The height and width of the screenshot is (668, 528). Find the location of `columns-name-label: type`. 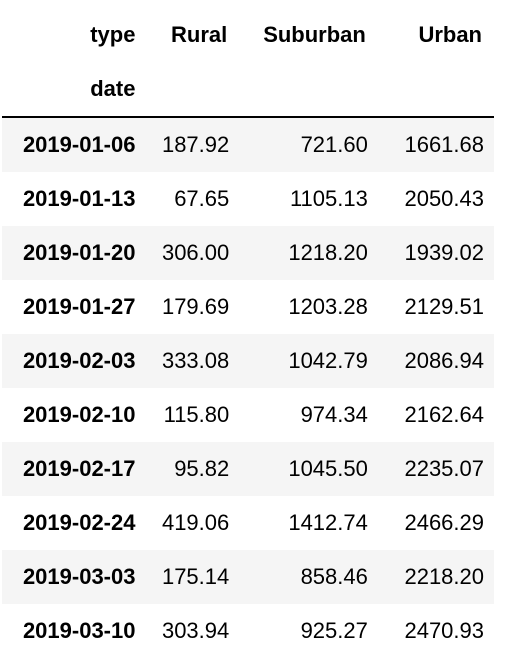

columns-name-label: type is located at coordinates (113, 34).